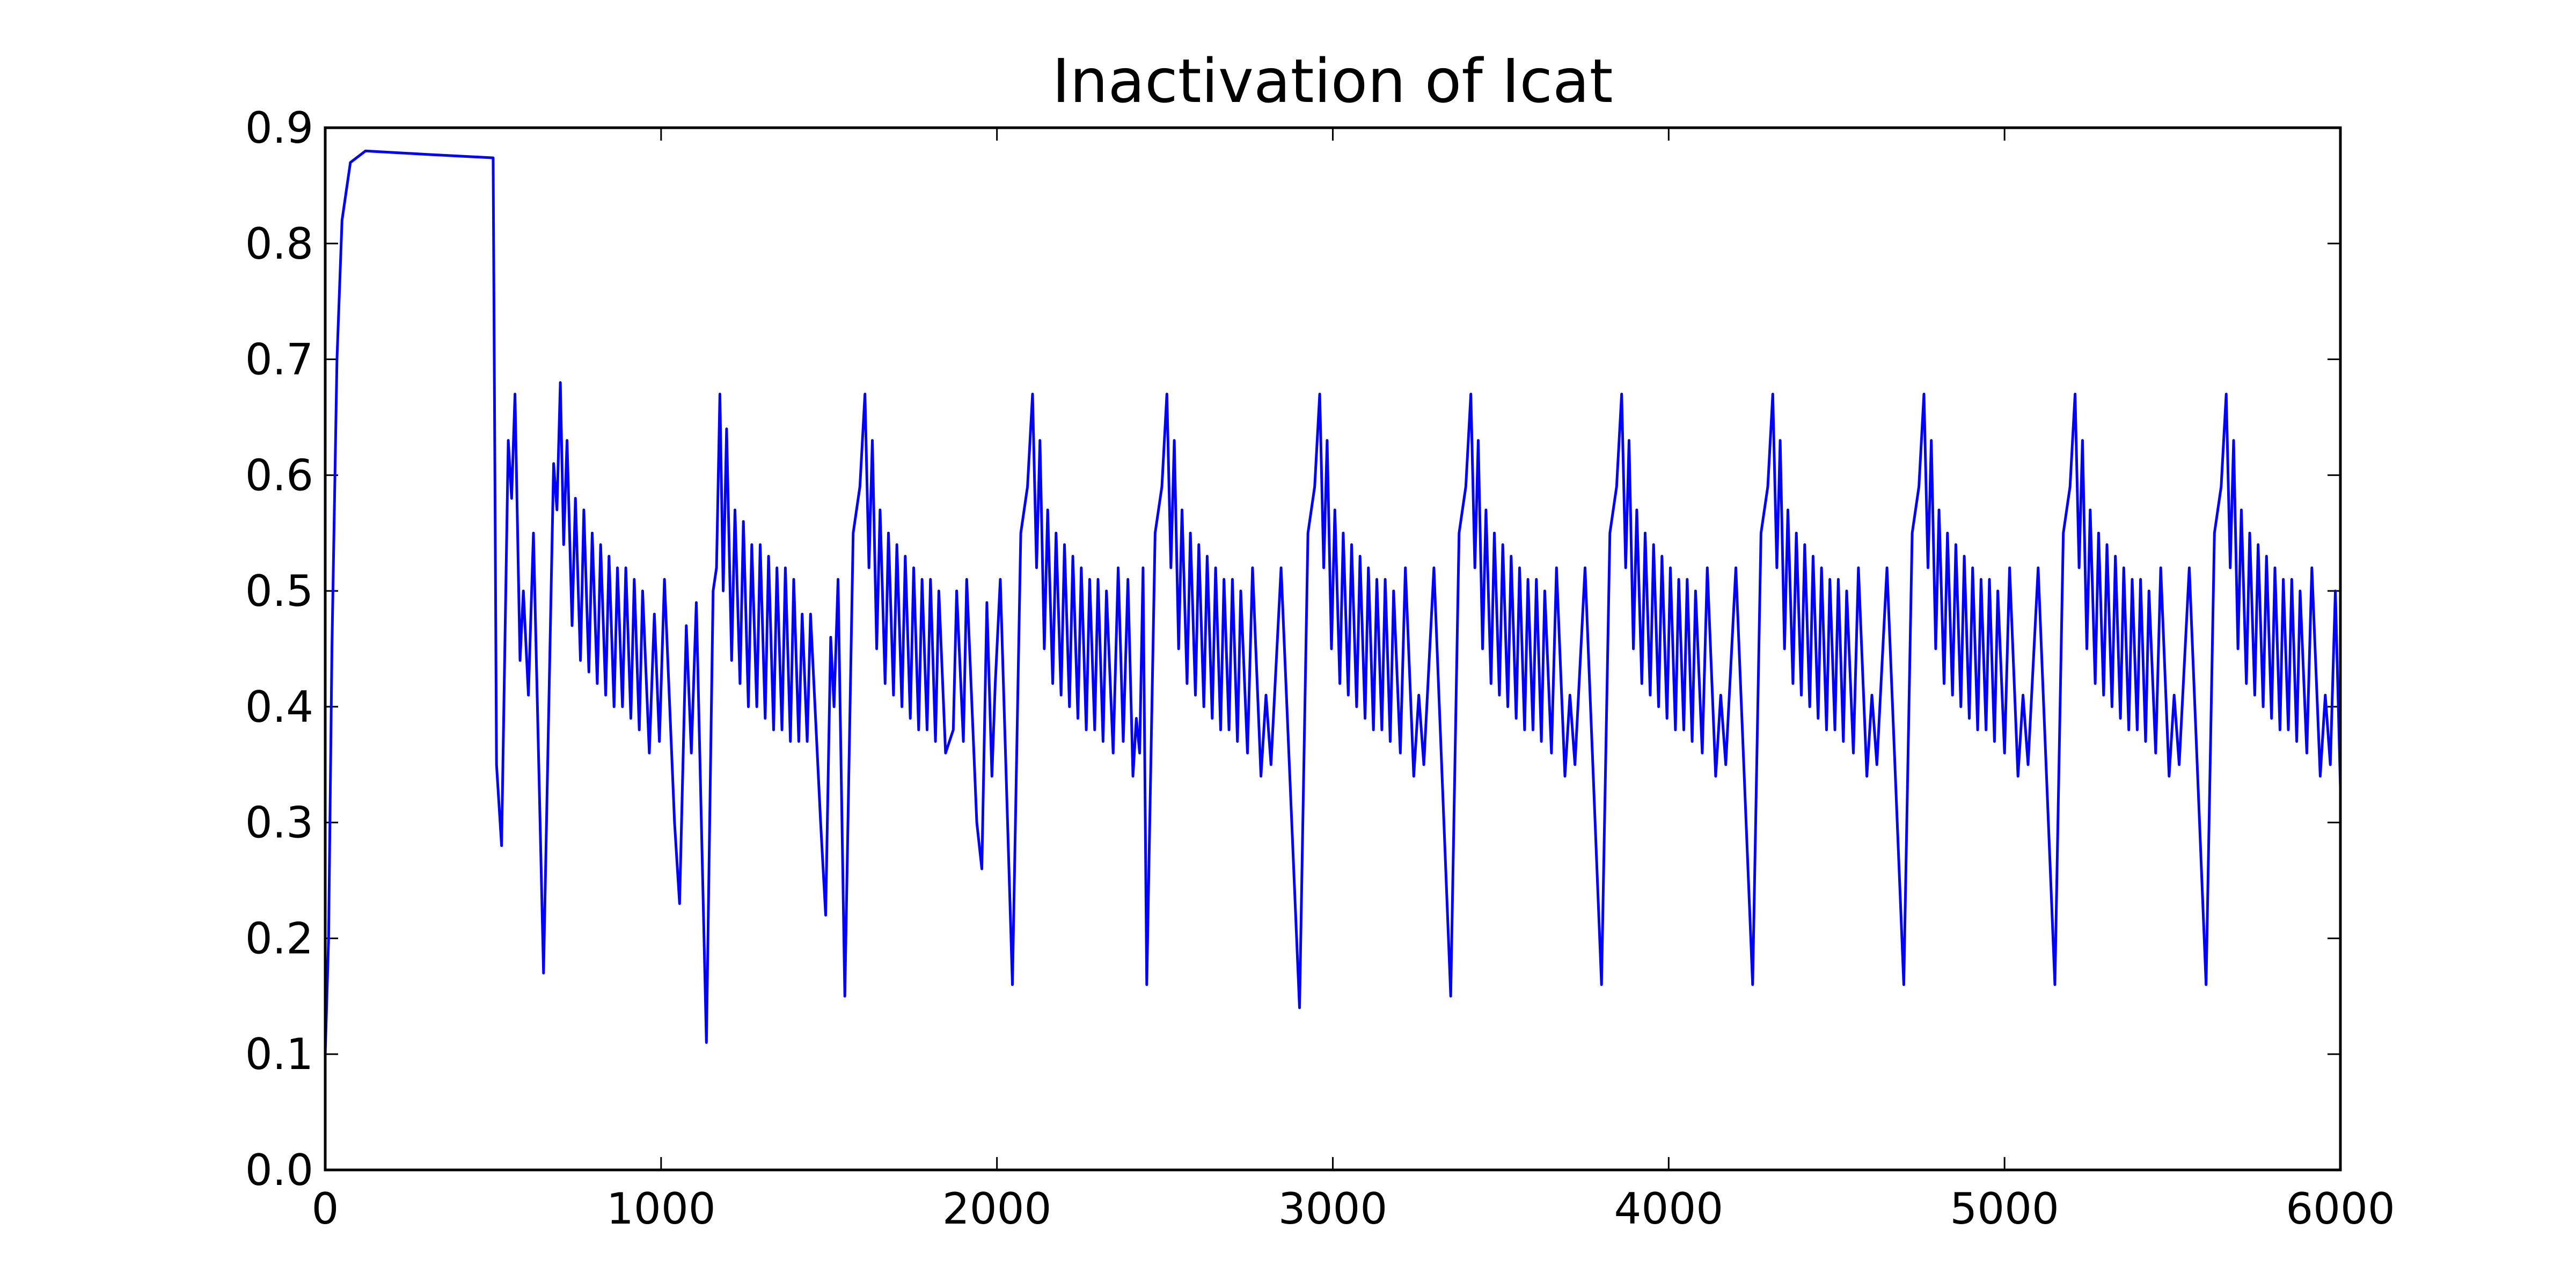  I want to click on x-tick-label: 1000, so click(661, 1209).